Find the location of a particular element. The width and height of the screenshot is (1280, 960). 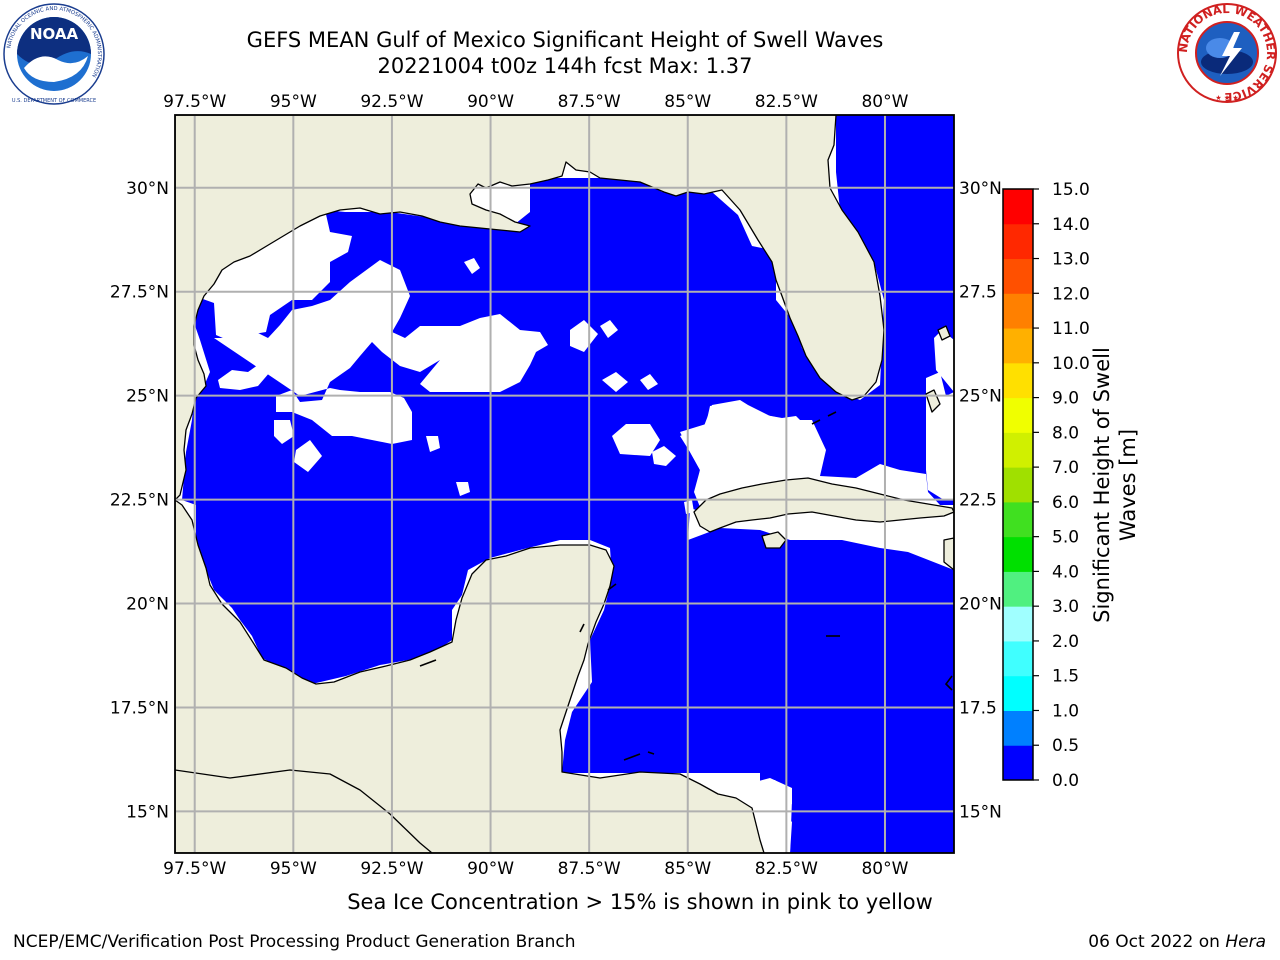

colorbar-tick-label: 9.0 is located at coordinates (1065, 399).